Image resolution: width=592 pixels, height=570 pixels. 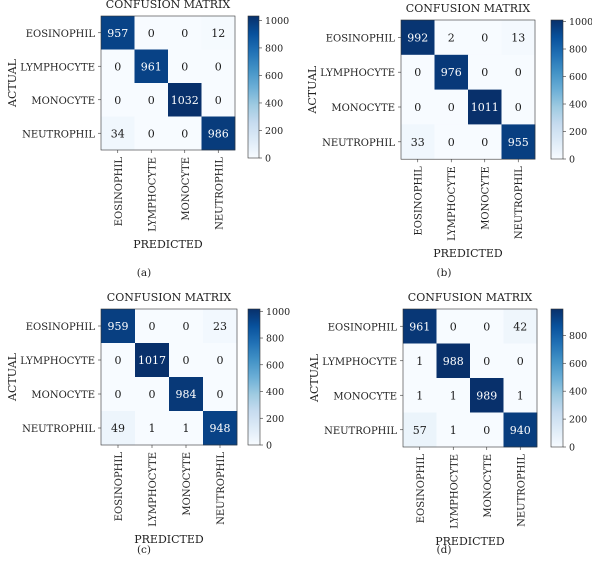 I want to click on cell-value-label: 961, so click(x=419, y=326).